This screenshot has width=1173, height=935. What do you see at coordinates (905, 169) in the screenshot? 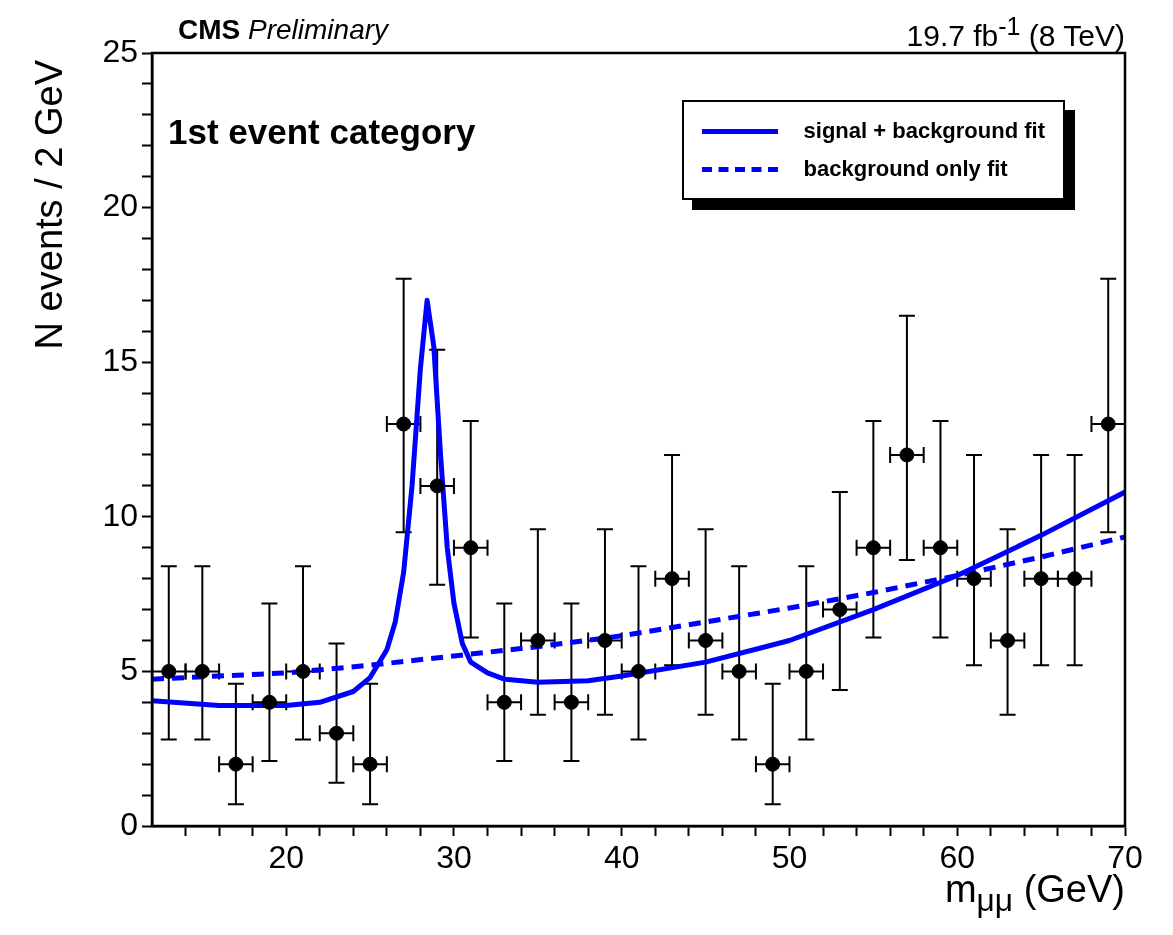
I see `legend-label: background only fit` at bounding box center [905, 169].